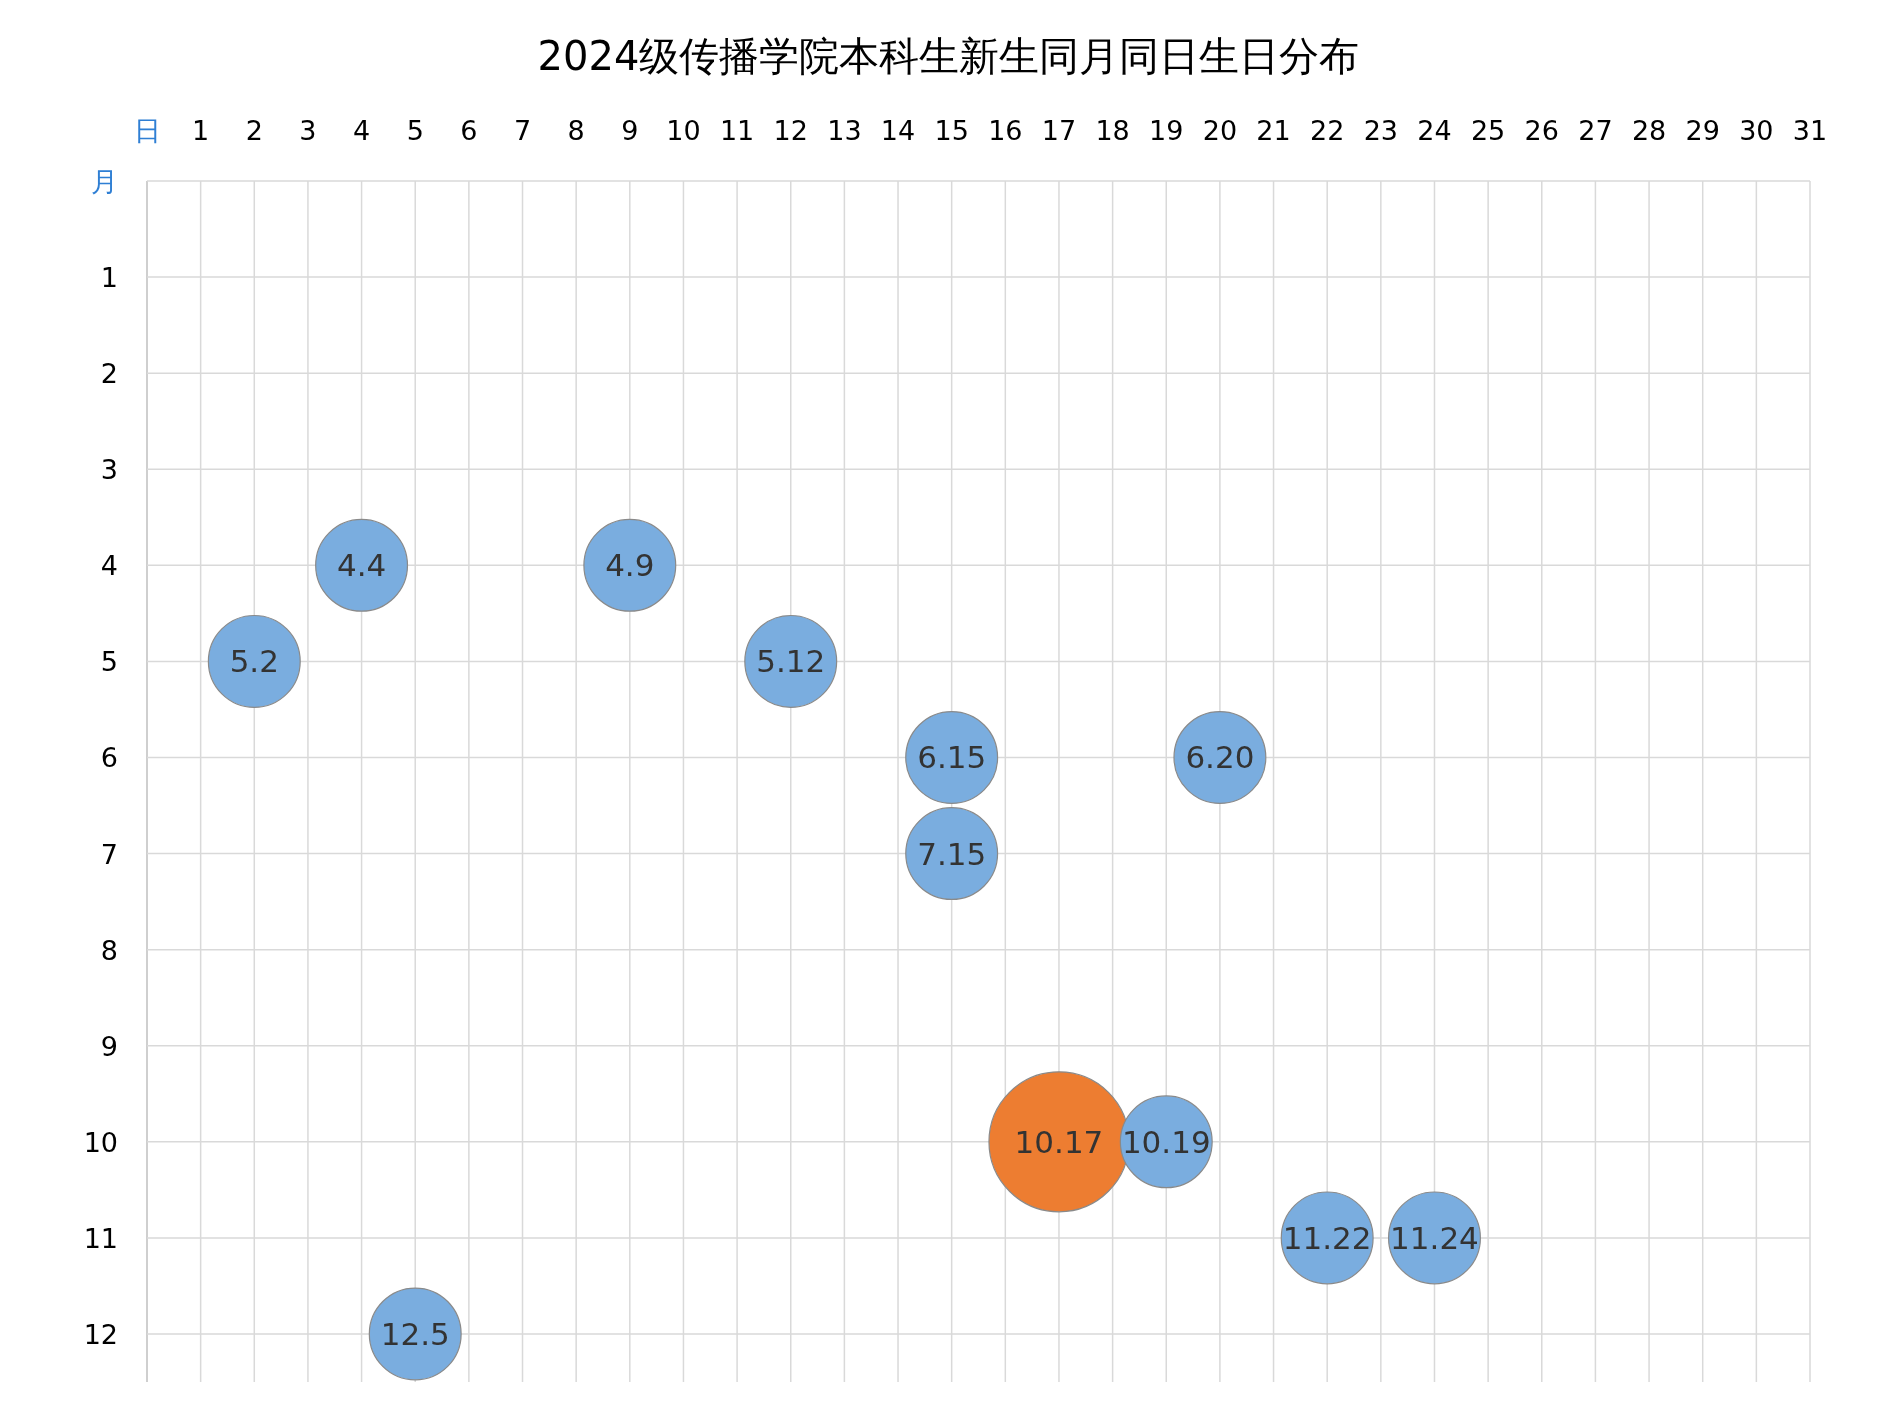 The image size is (1890, 1417). Describe the element at coordinates (147, 130) in the screenshot. I see `x-tick-label: 日` at that location.